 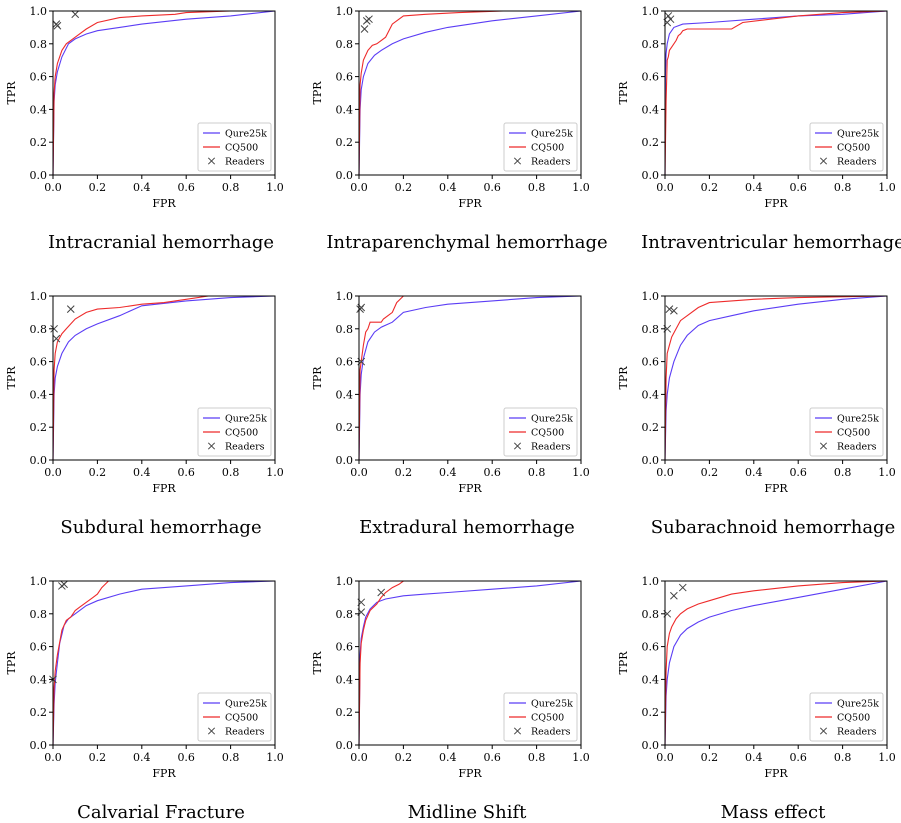 I want to click on legend-label: Qure25k, so click(x=858, y=419).